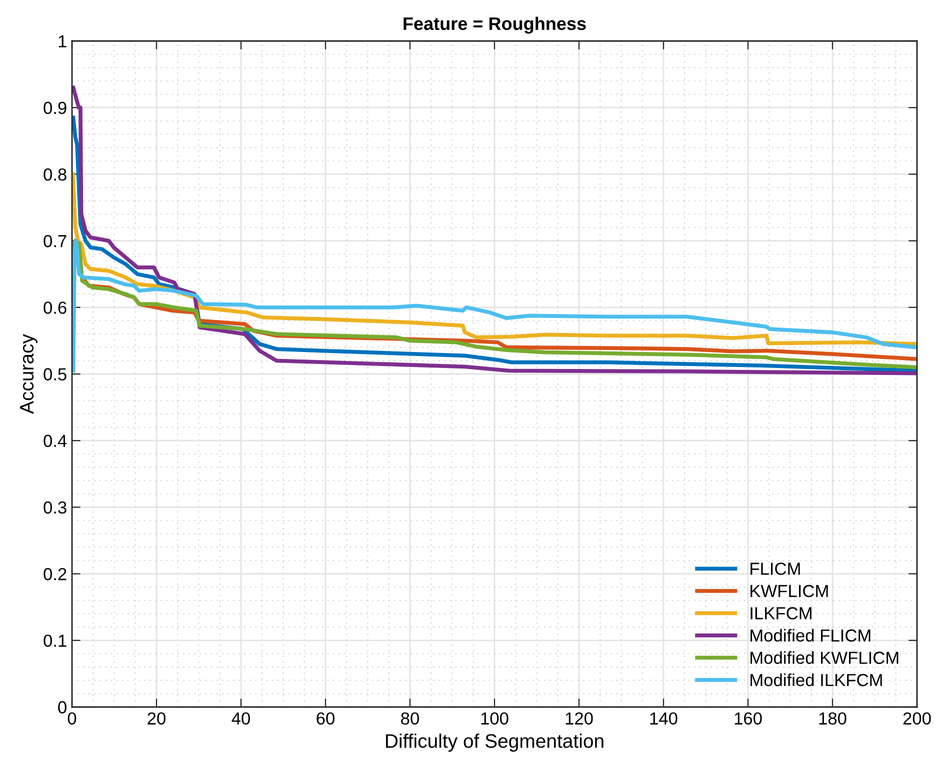 The width and height of the screenshot is (937, 769). I want to click on y-tick-label: 0.6, so click(55, 308).